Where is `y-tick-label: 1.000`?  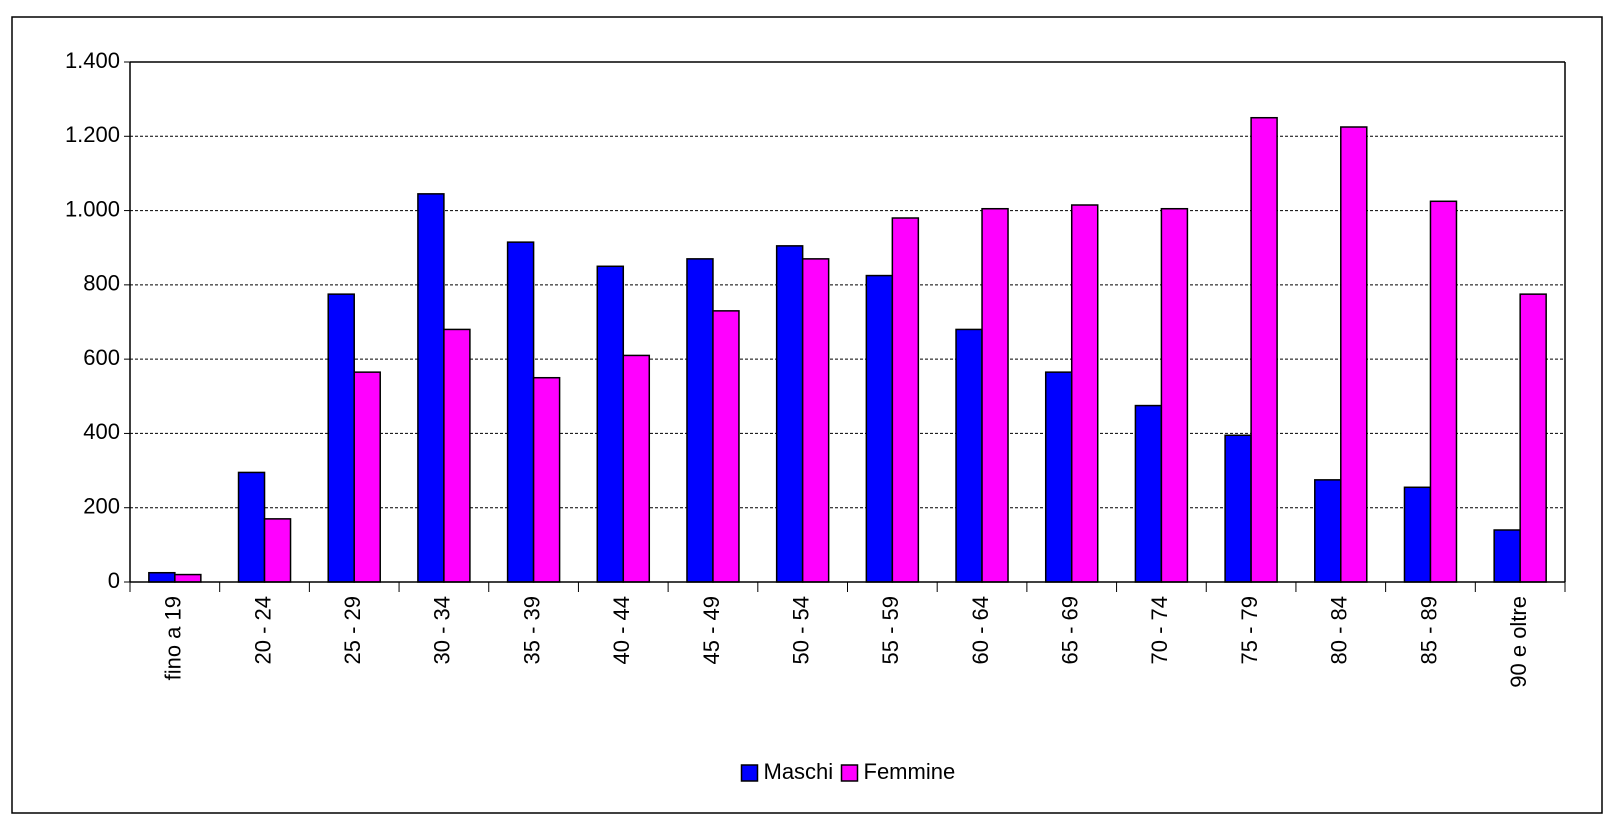
y-tick-label: 1.000 is located at coordinates (92, 208).